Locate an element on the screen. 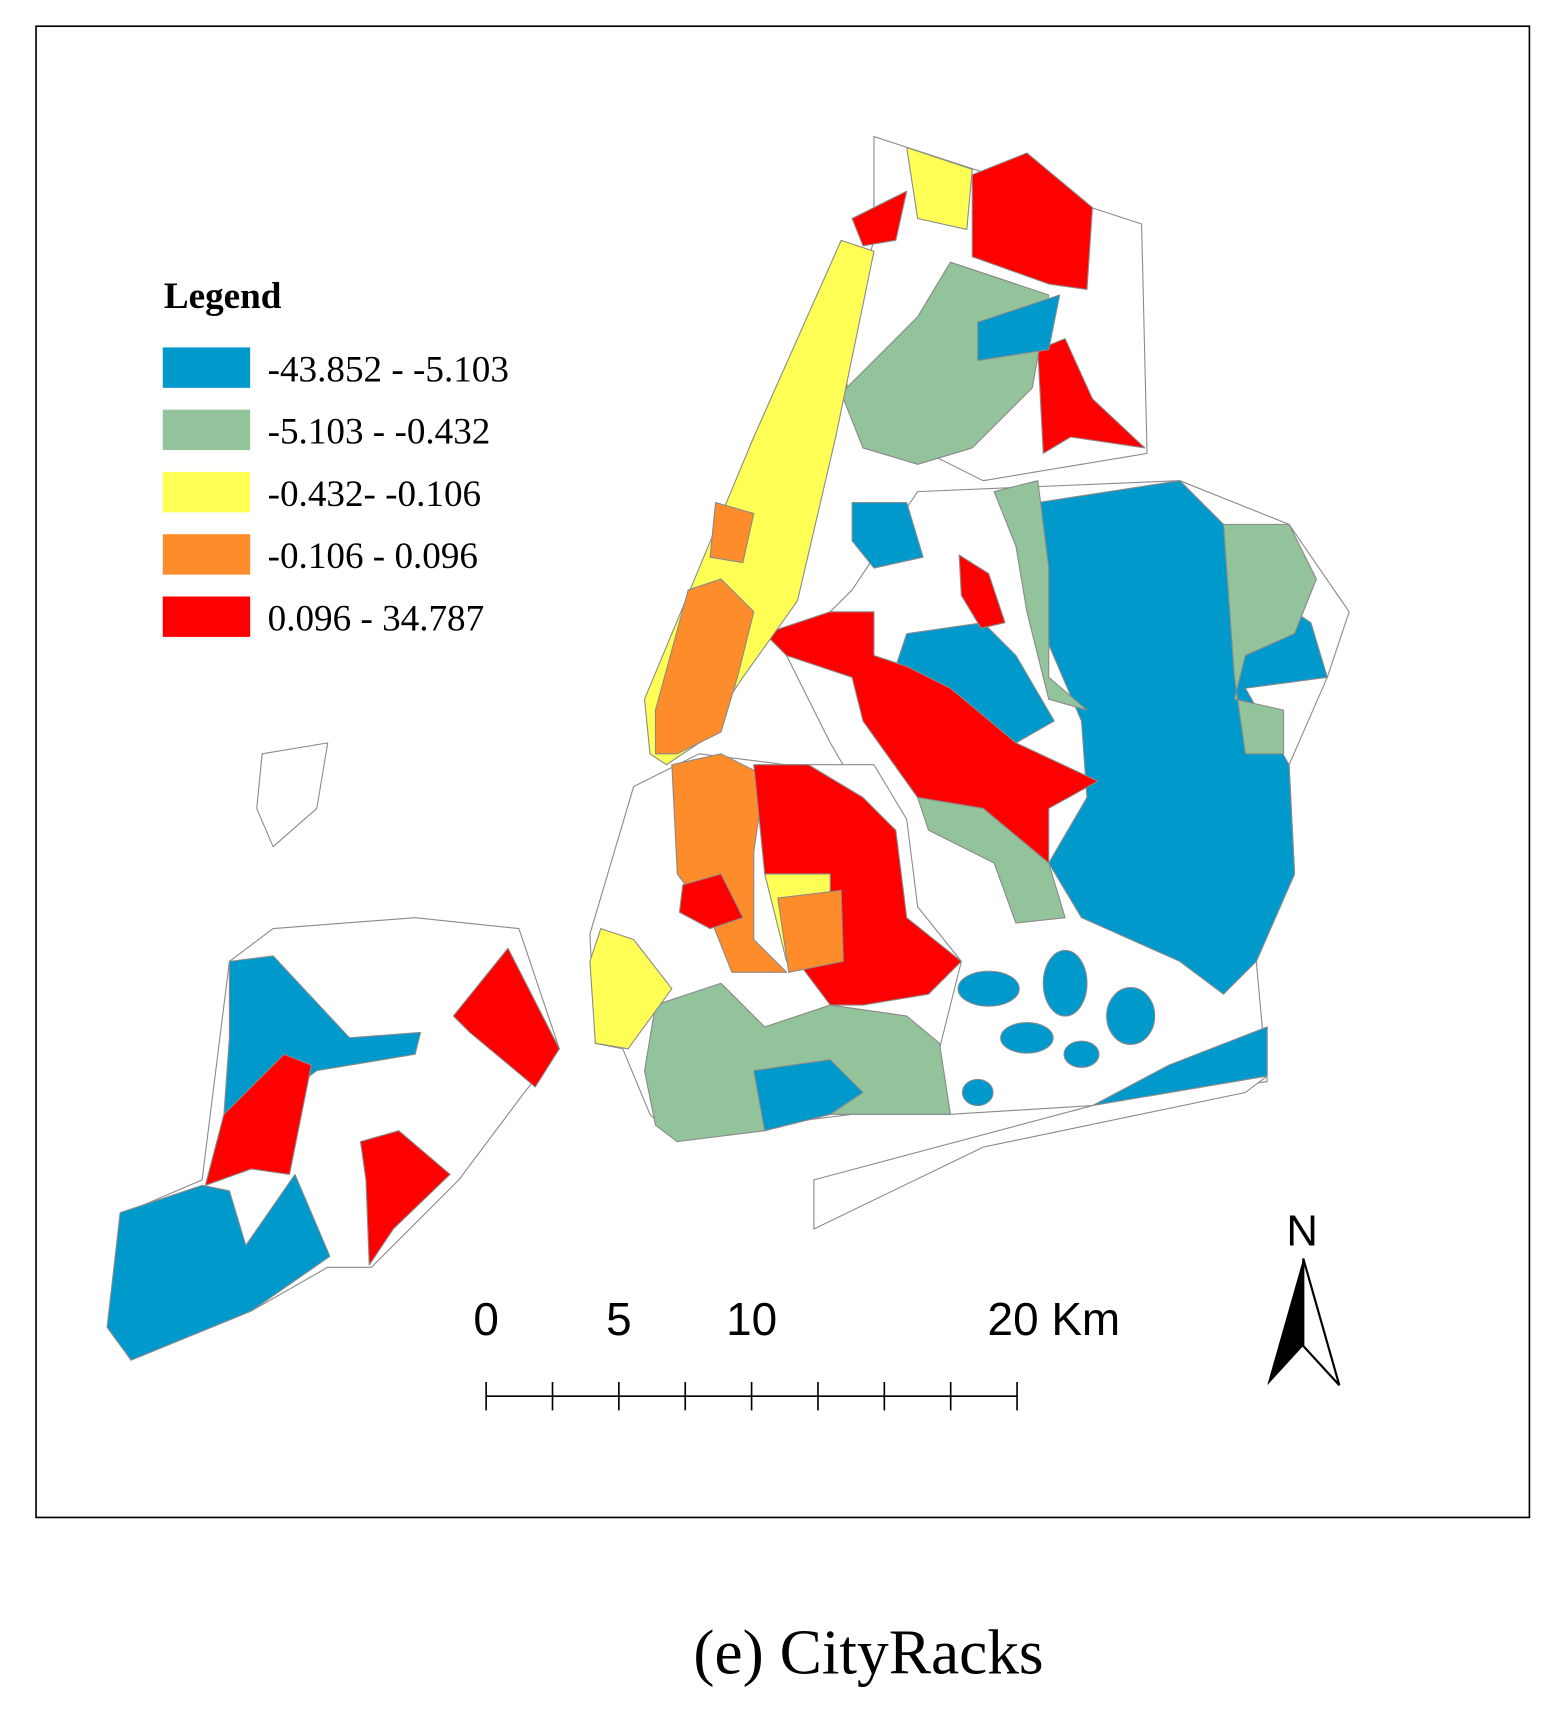 Image resolution: width=1560 pixels, height=1713 pixels. scale-label: 10 is located at coordinates (751, 1319).